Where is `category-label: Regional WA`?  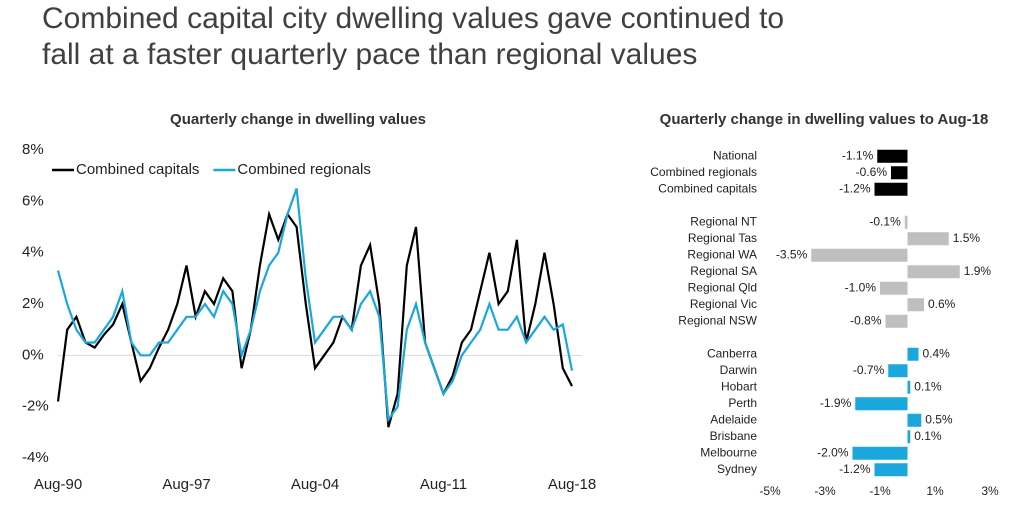 category-label: Regional WA is located at coordinates (722, 254).